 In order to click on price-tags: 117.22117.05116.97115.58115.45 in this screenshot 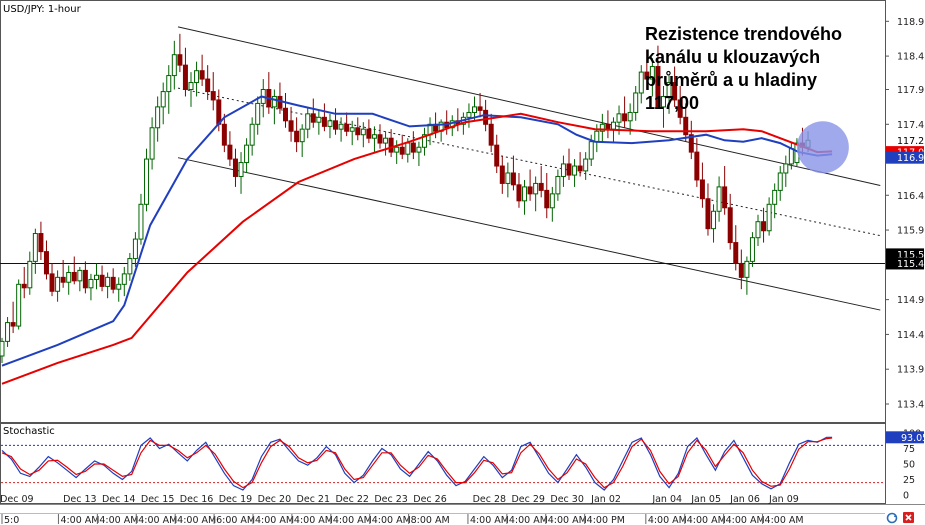, I will do `click(905, 202)`.